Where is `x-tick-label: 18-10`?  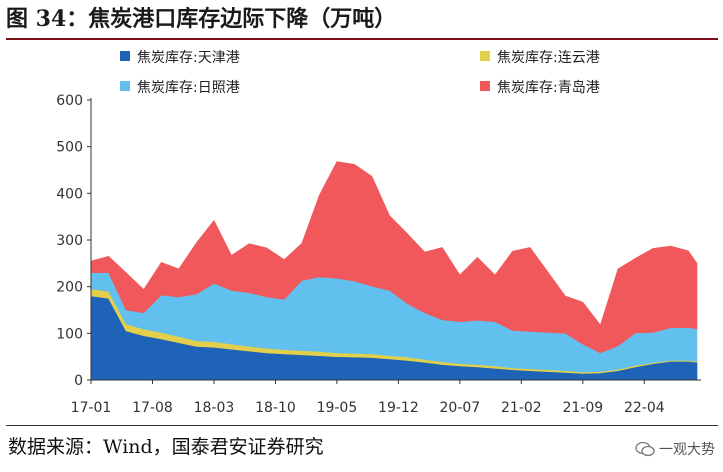
x-tick-label: 18-10 is located at coordinates (275, 408).